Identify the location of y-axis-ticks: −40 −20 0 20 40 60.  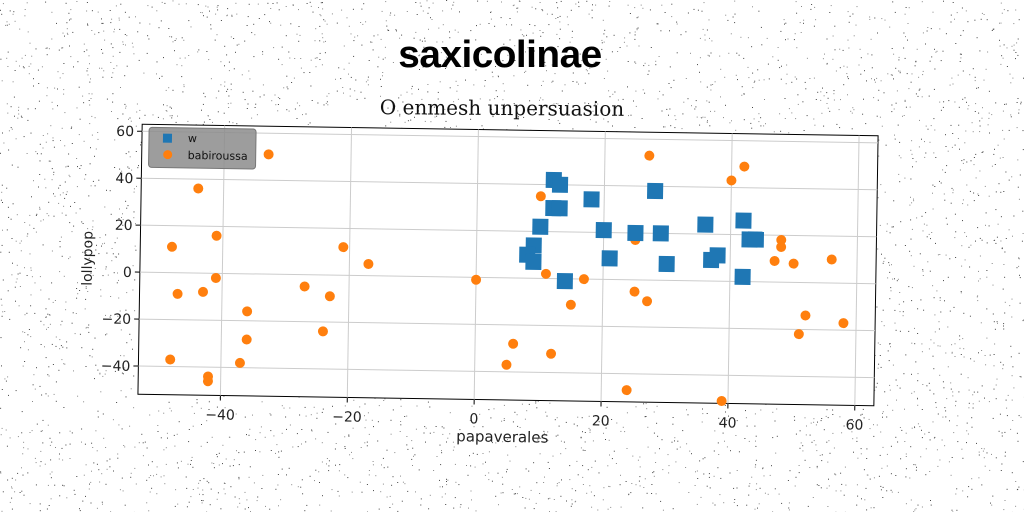
(121, 249).